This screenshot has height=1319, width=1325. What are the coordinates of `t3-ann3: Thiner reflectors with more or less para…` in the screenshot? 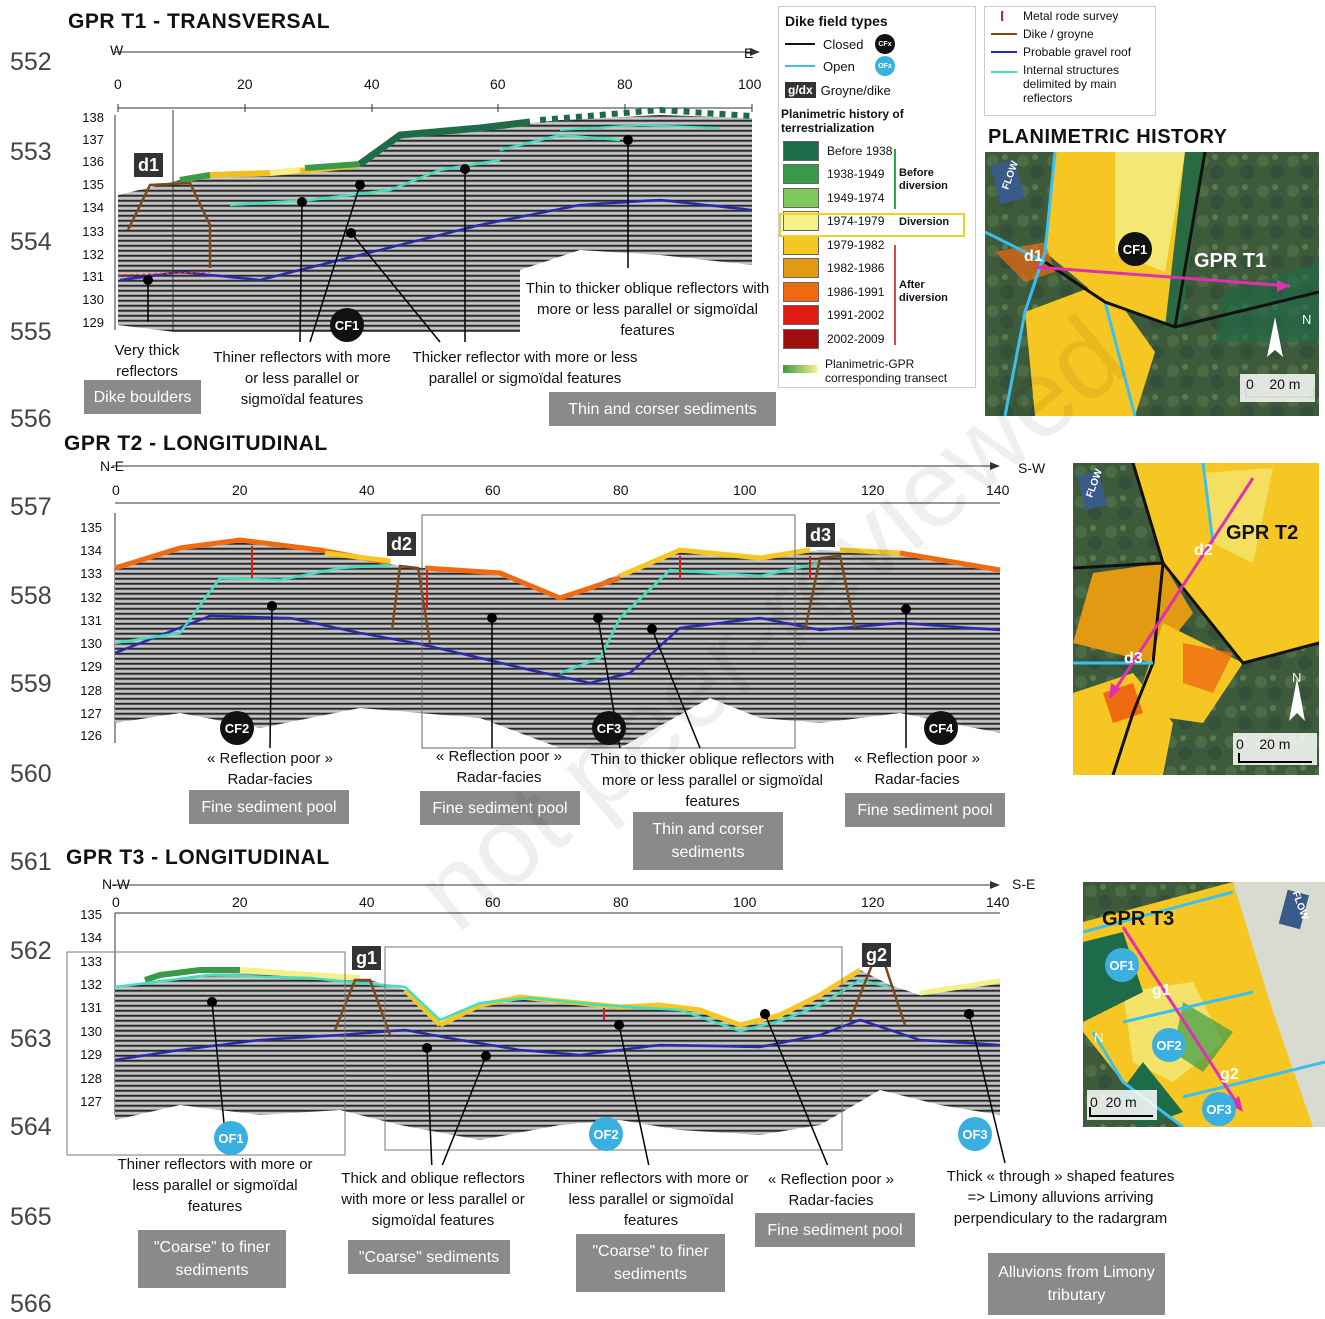 It's located at (651, 1199).